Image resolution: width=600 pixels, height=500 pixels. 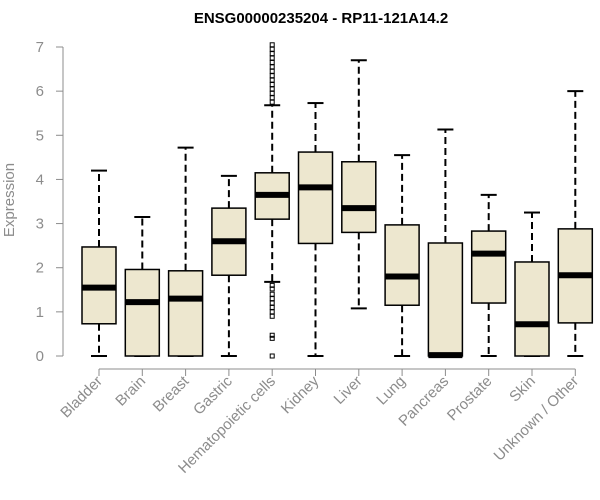 What do you see at coordinates (40, 224) in the screenshot?
I see `y-tick-label: 3` at bounding box center [40, 224].